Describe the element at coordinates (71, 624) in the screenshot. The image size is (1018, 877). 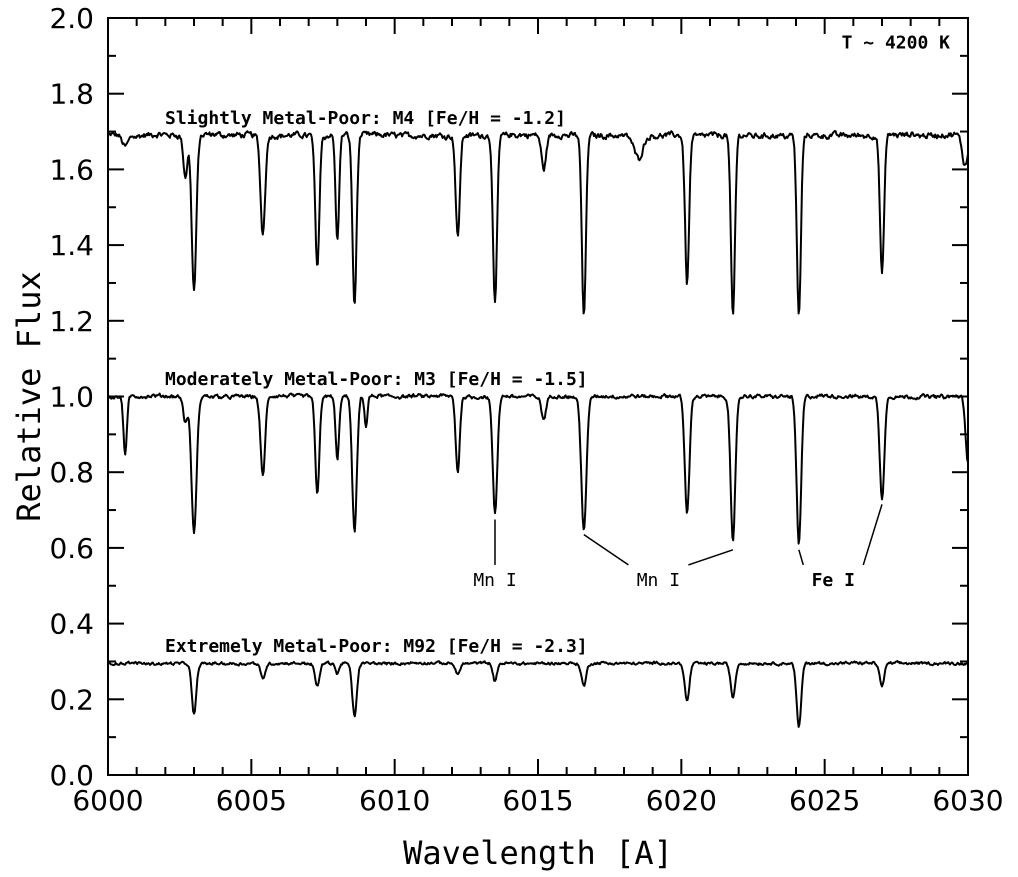
I see `y-tick-label: 0.4` at that location.